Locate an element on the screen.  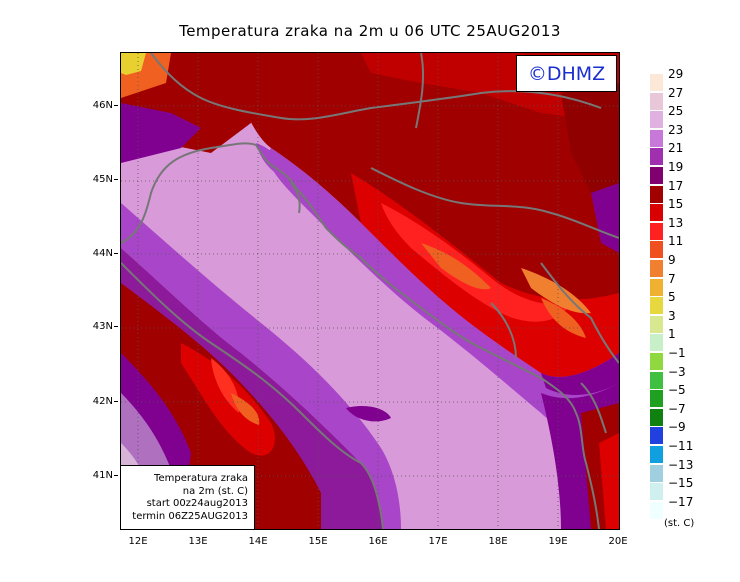
legend-label: 21 is located at coordinates (676, 148).